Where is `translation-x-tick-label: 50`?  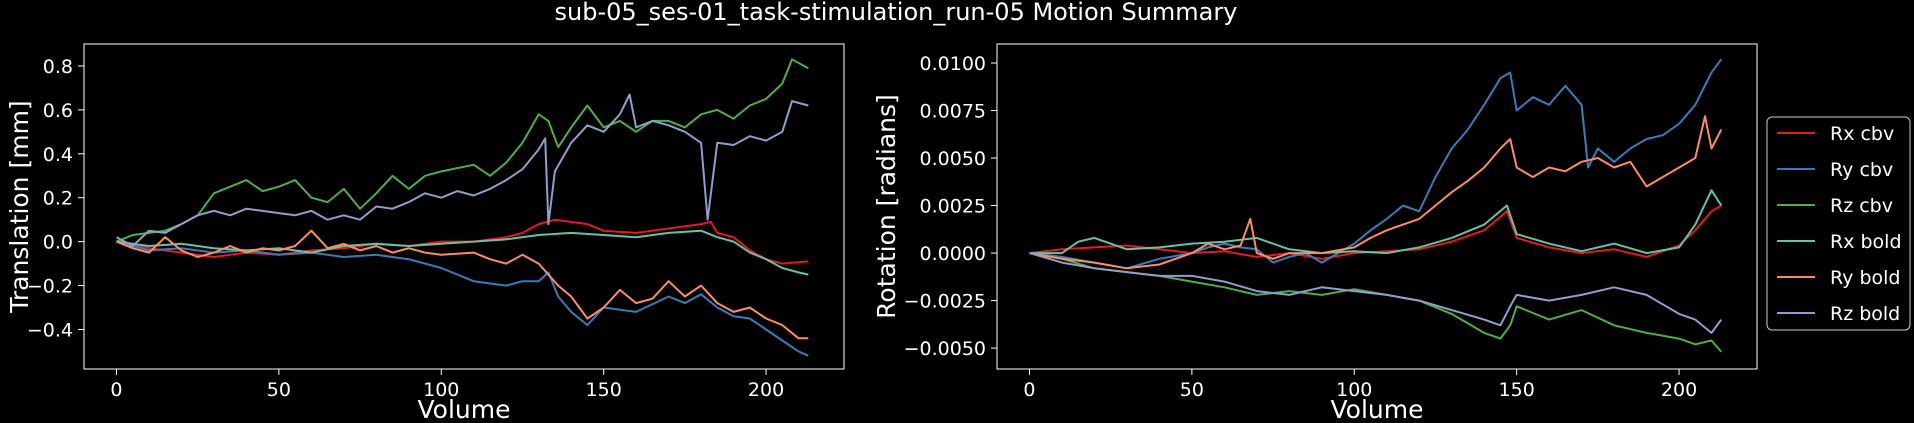
translation-x-tick-label: 50 is located at coordinates (279, 390).